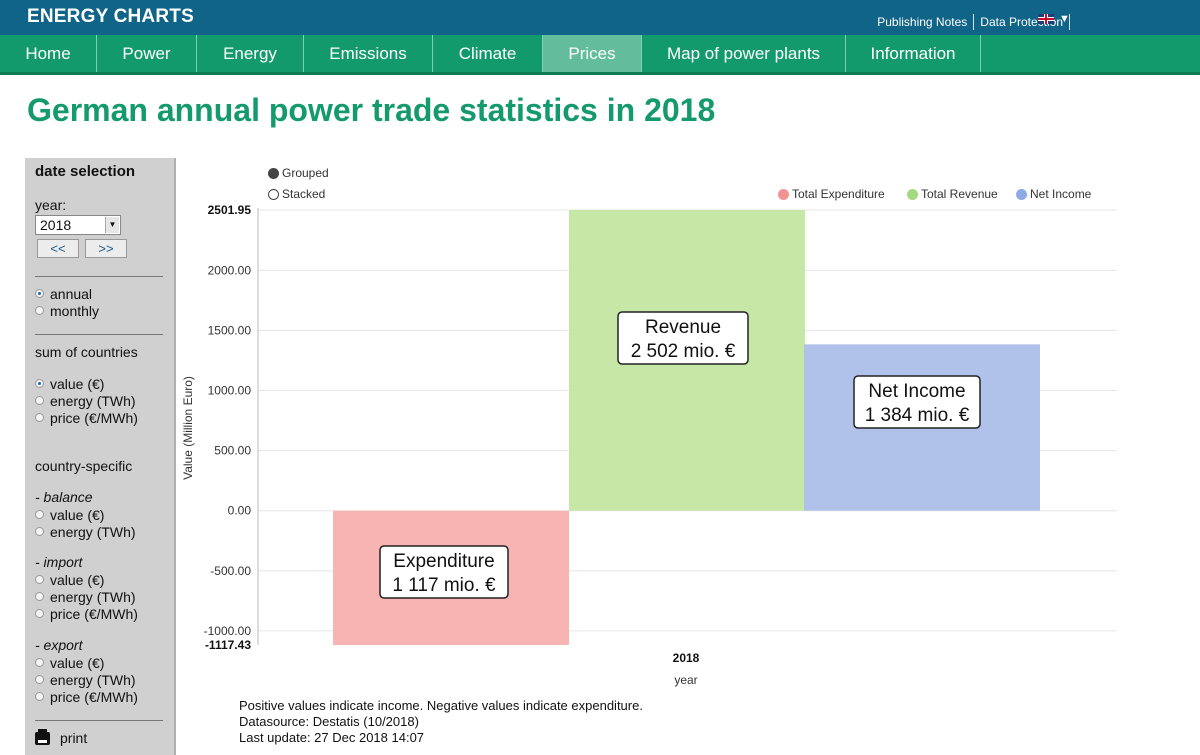  Describe the element at coordinates (744, 53) in the screenshot. I see `nav-map-of-power-plants: Map of power plants` at that location.